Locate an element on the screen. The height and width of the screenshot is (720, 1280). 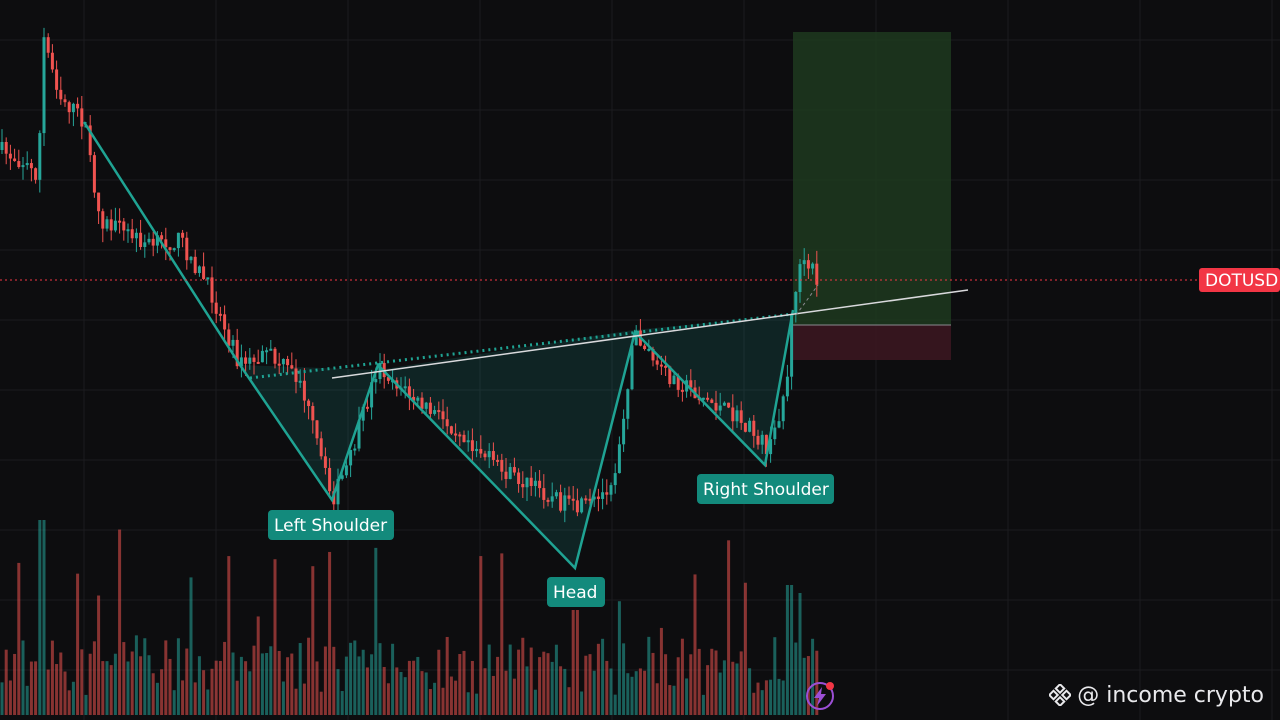
watermark: @ income crypto is located at coordinates (1156, 695).